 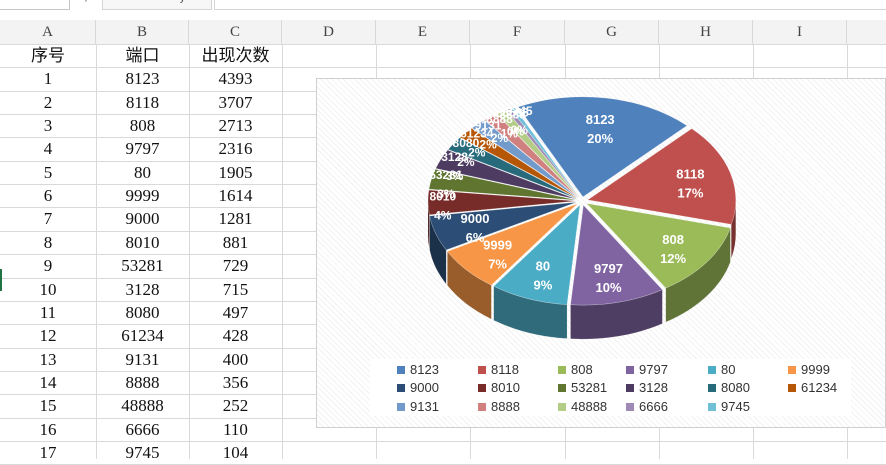 What do you see at coordinates (235, 102) in the screenshot?
I see `table-cell: 3707` at bounding box center [235, 102].